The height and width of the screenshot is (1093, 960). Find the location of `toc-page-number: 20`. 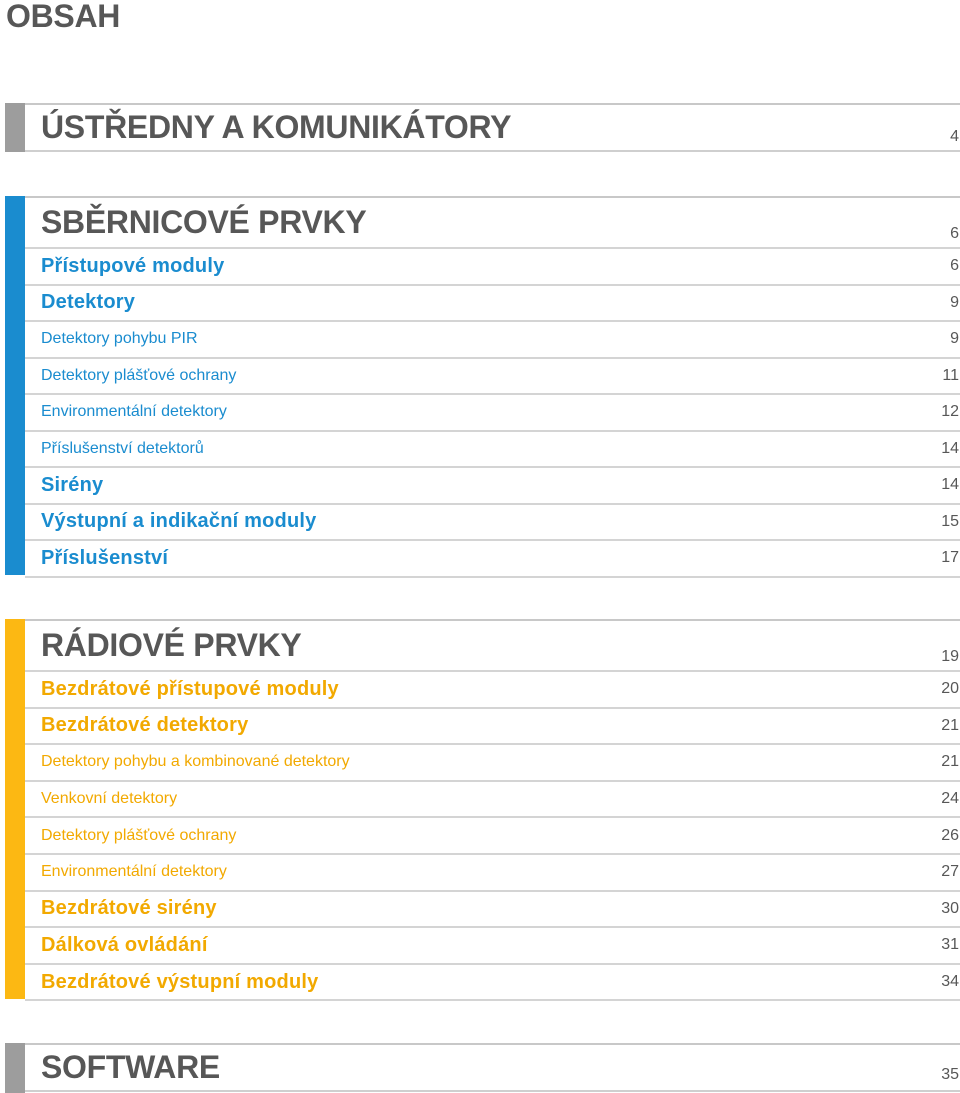

toc-page-number: 20 is located at coordinates (950, 689).